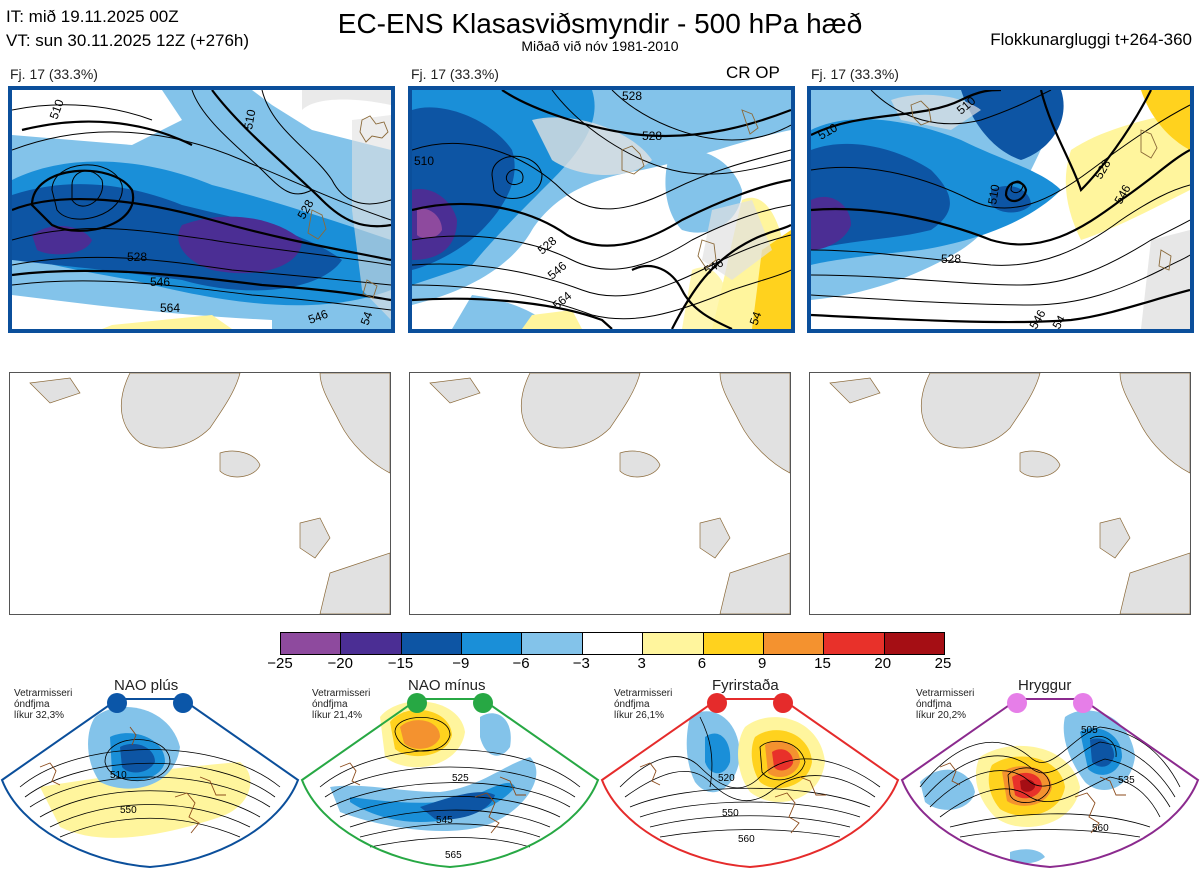 The height and width of the screenshot is (871, 1200). Describe the element at coordinates (43, 704) in the screenshot. I see `regime-caption: Vetrarmisseri óndfjma líkur 32,3%` at that location.